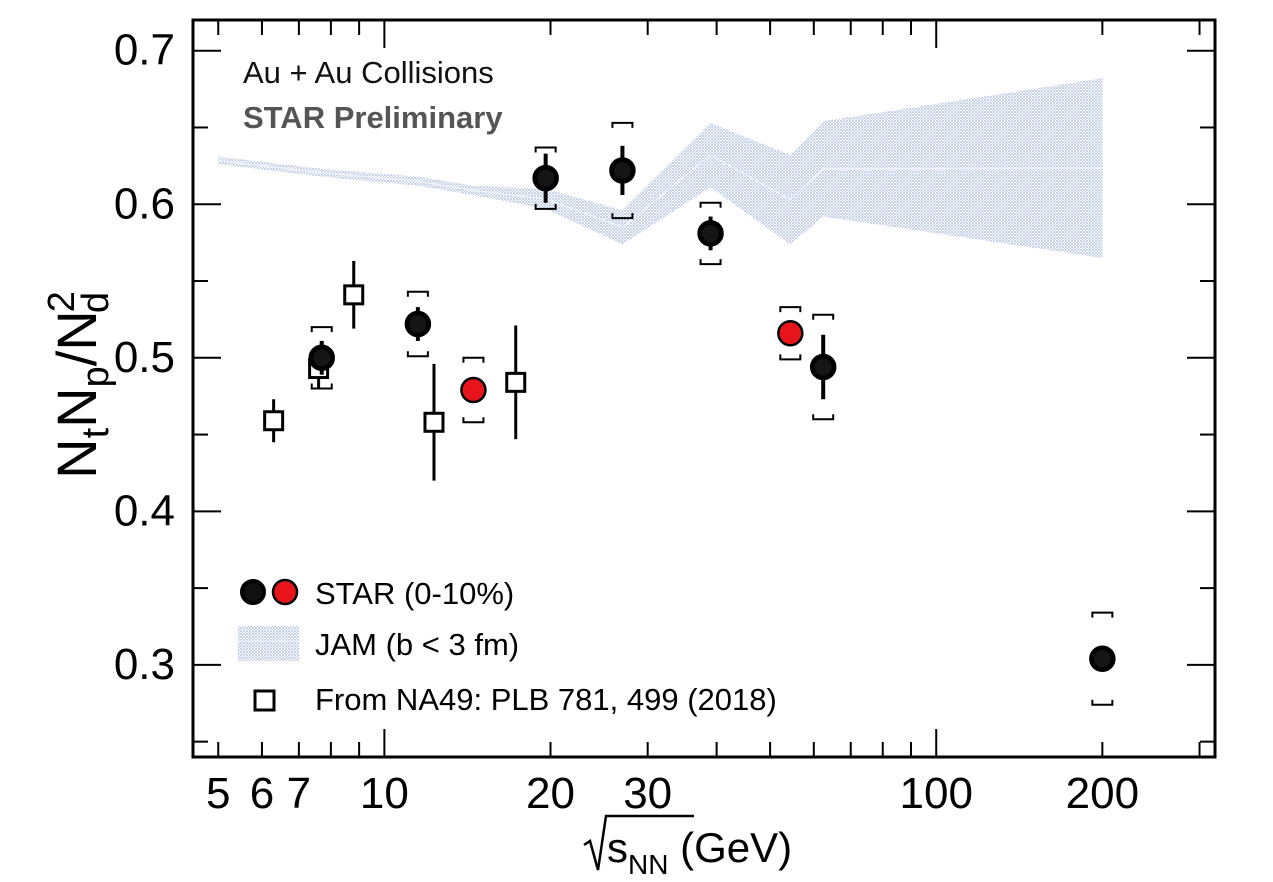 This screenshot has width=1273, height=882. What do you see at coordinates (264, 700) in the screenshot?
I see `legend-na49-marker` at bounding box center [264, 700].